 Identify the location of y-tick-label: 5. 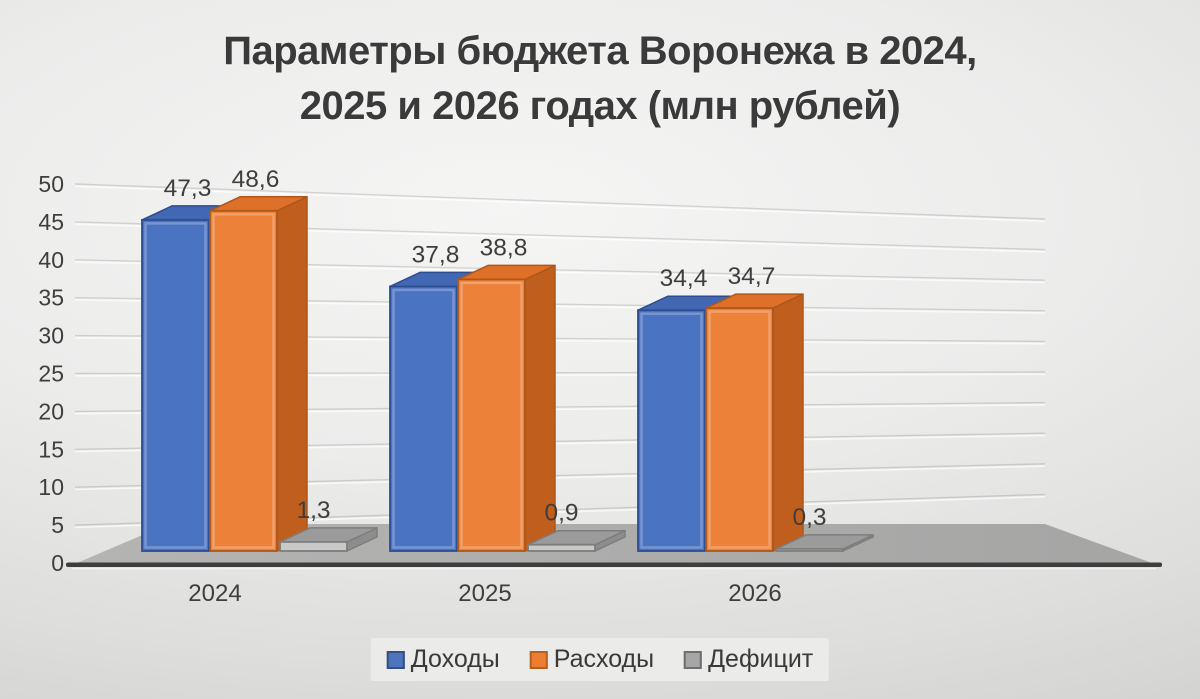
(57, 525).